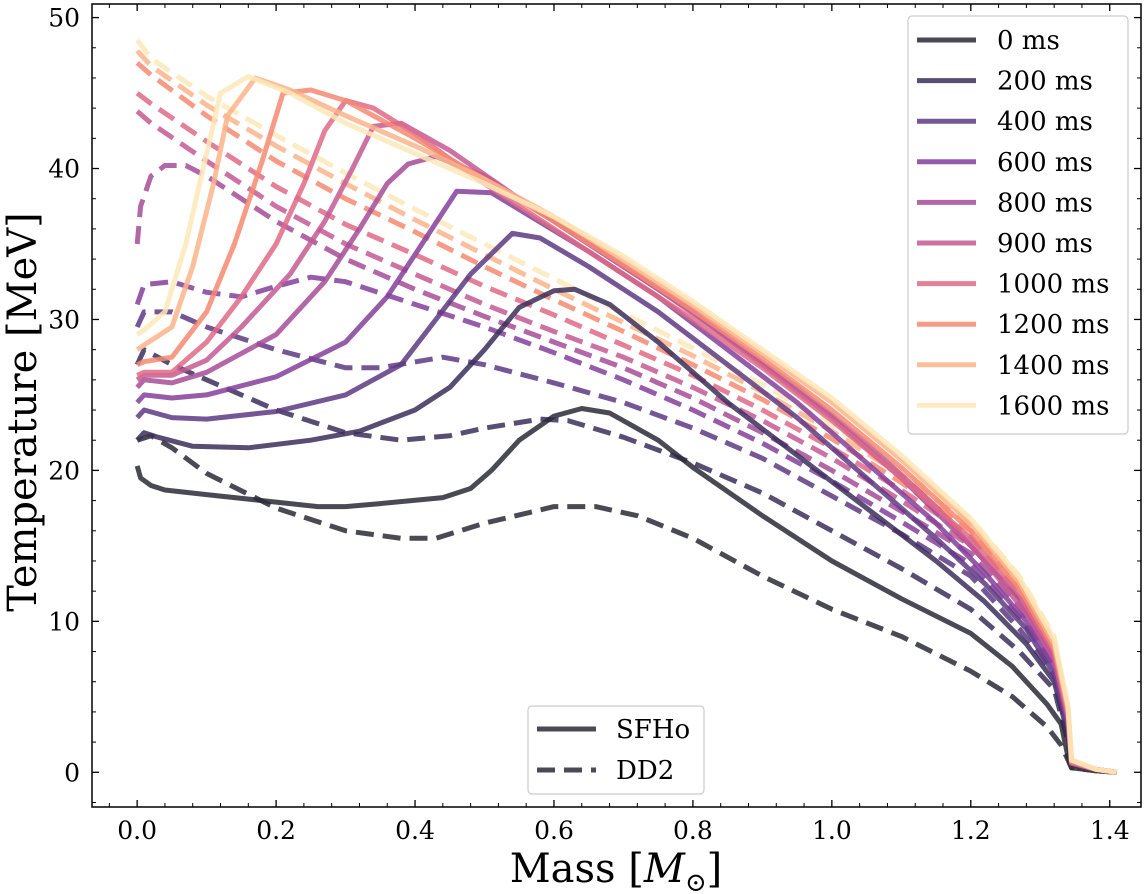 Image resolution: width=1144 pixels, height=894 pixels. I want to click on y-tick-label: 30, so click(64, 319).